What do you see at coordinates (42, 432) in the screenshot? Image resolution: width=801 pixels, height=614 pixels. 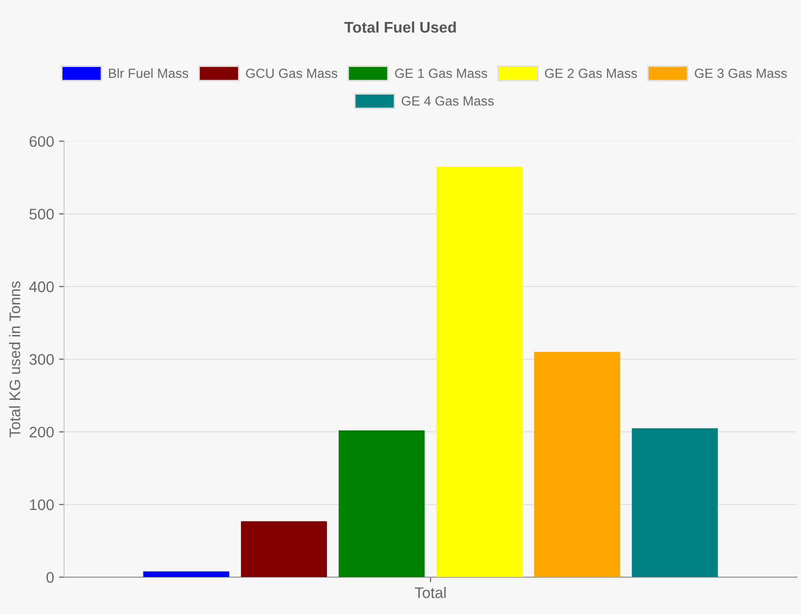 I see `y-tick-label: 200` at bounding box center [42, 432].